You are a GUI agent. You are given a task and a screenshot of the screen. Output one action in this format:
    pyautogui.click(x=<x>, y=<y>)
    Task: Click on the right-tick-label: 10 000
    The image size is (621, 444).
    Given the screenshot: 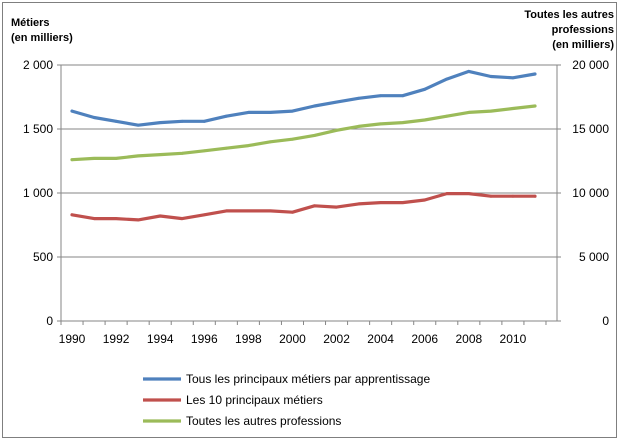 What is the action you would take?
    pyautogui.click(x=590, y=193)
    